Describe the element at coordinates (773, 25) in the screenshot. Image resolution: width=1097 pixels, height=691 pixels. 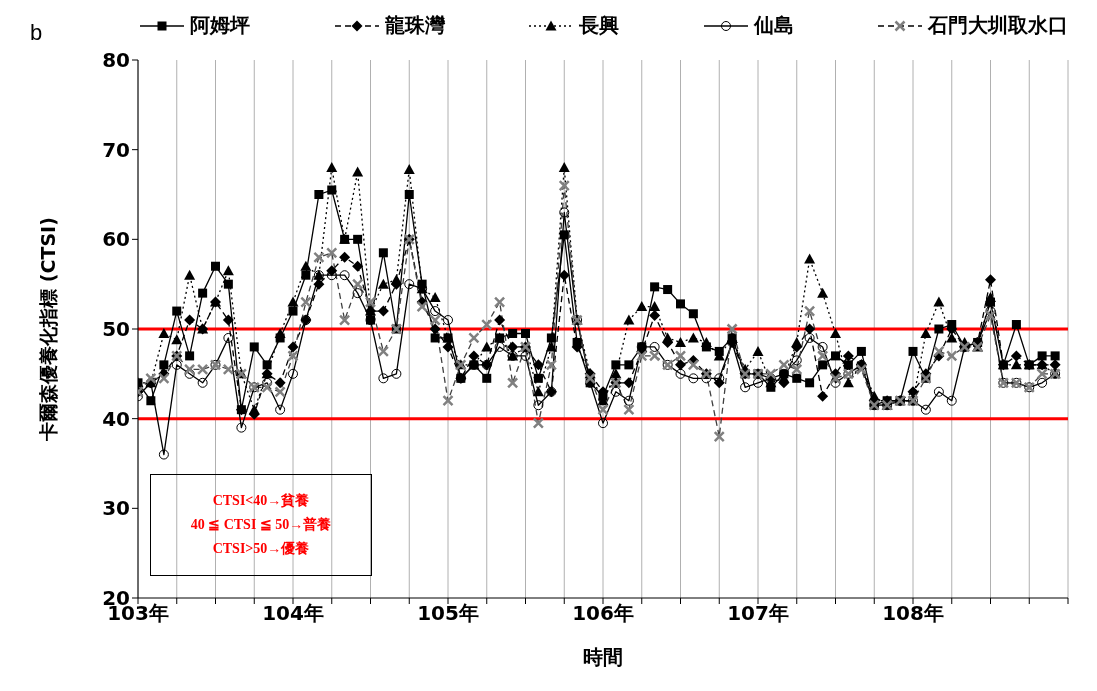
I see `legend-label: 仙島` at that location.